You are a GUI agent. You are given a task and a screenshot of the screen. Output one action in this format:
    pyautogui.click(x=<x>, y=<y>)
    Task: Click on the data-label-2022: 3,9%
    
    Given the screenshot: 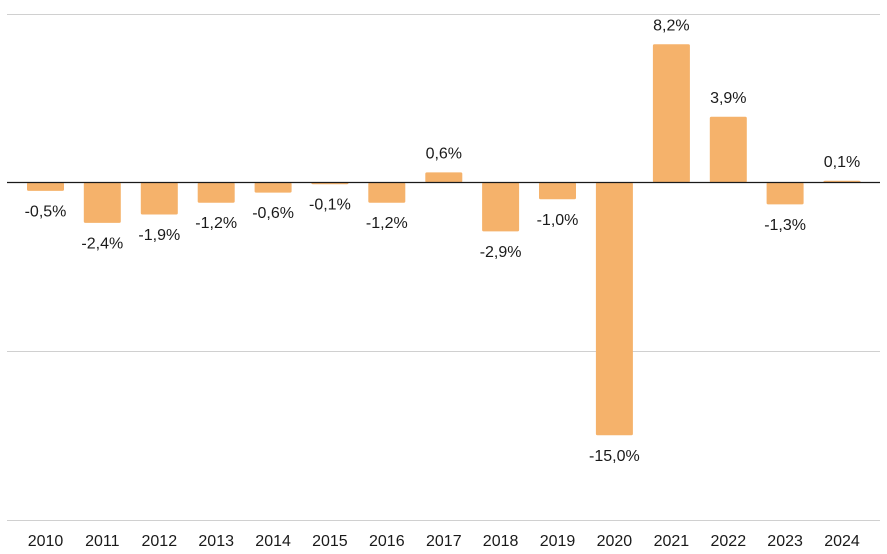 What is the action you would take?
    pyautogui.click(x=728, y=98)
    